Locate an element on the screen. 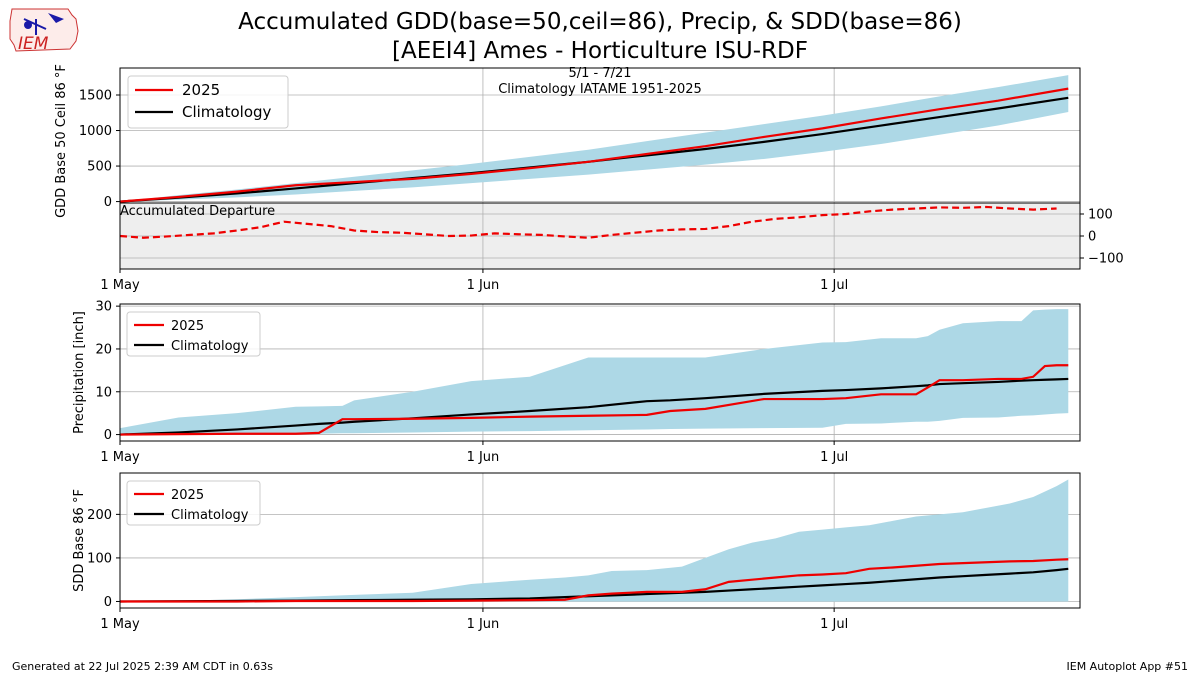 The width and height of the screenshot is (1200, 675). iem-logo: IEM is located at coordinates (44, 31).